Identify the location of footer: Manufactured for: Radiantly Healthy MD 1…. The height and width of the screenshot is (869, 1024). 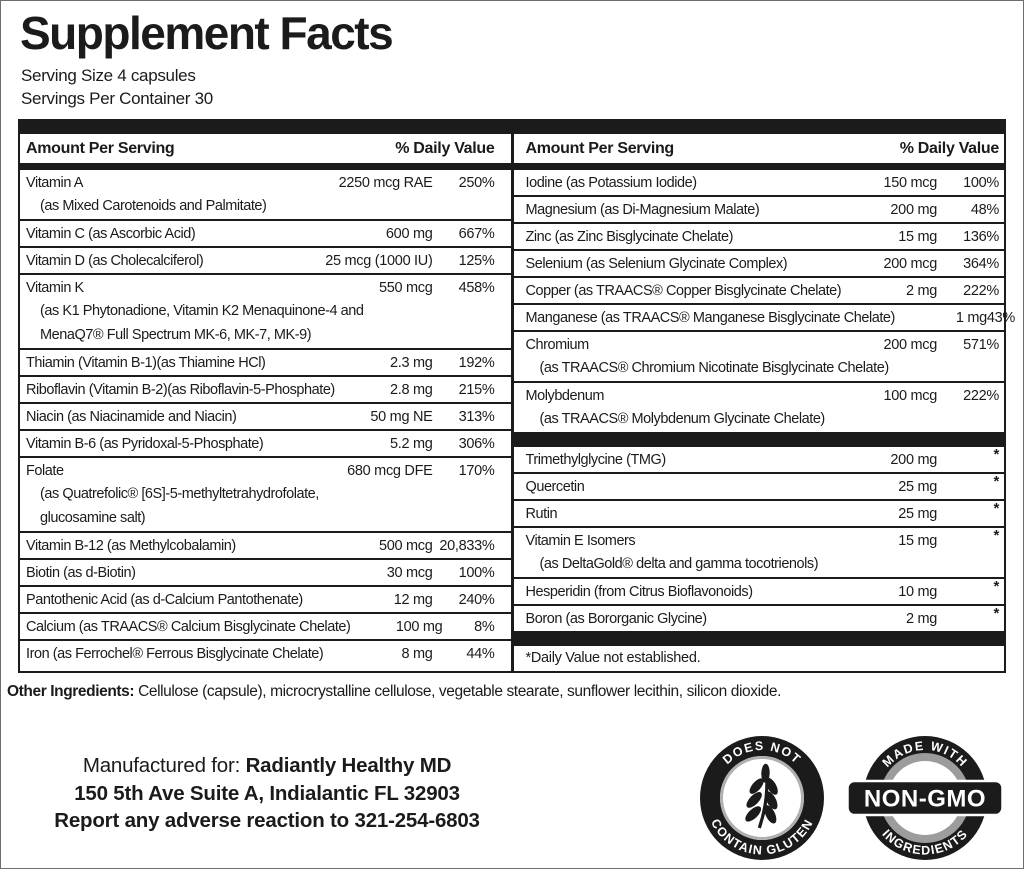
(512, 798).